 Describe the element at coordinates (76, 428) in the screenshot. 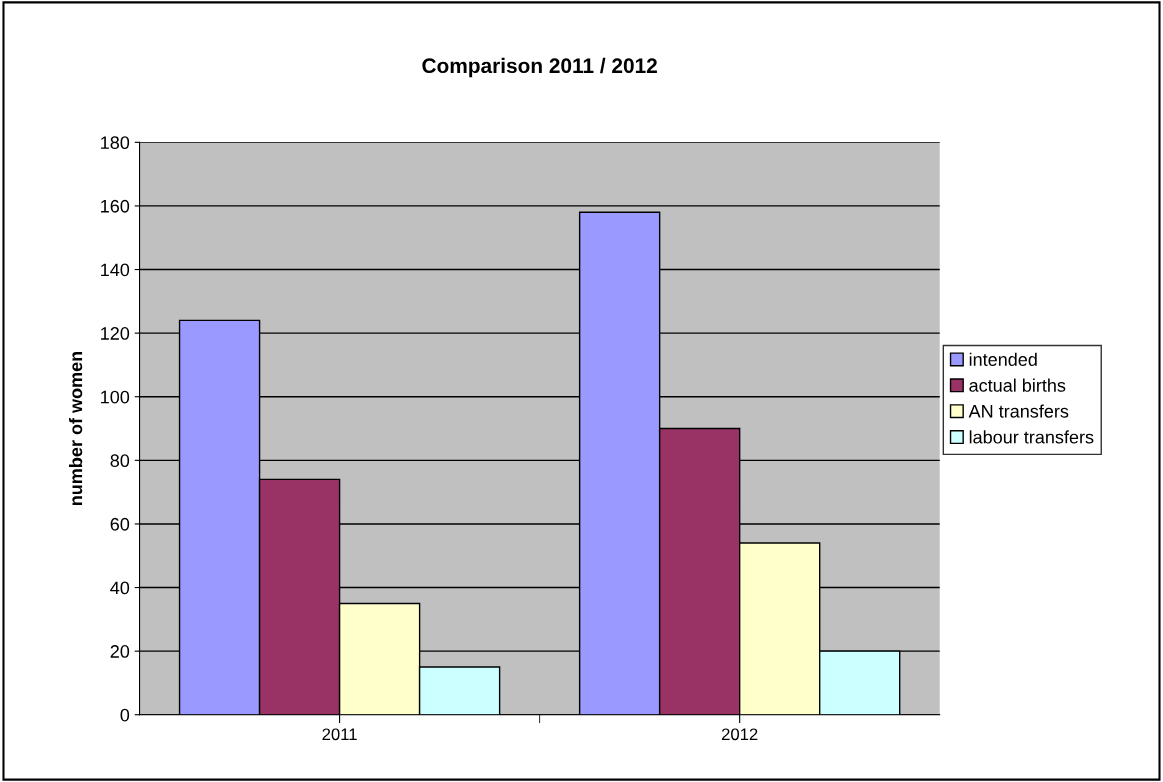

I see `y-axis-title: number of women` at that location.